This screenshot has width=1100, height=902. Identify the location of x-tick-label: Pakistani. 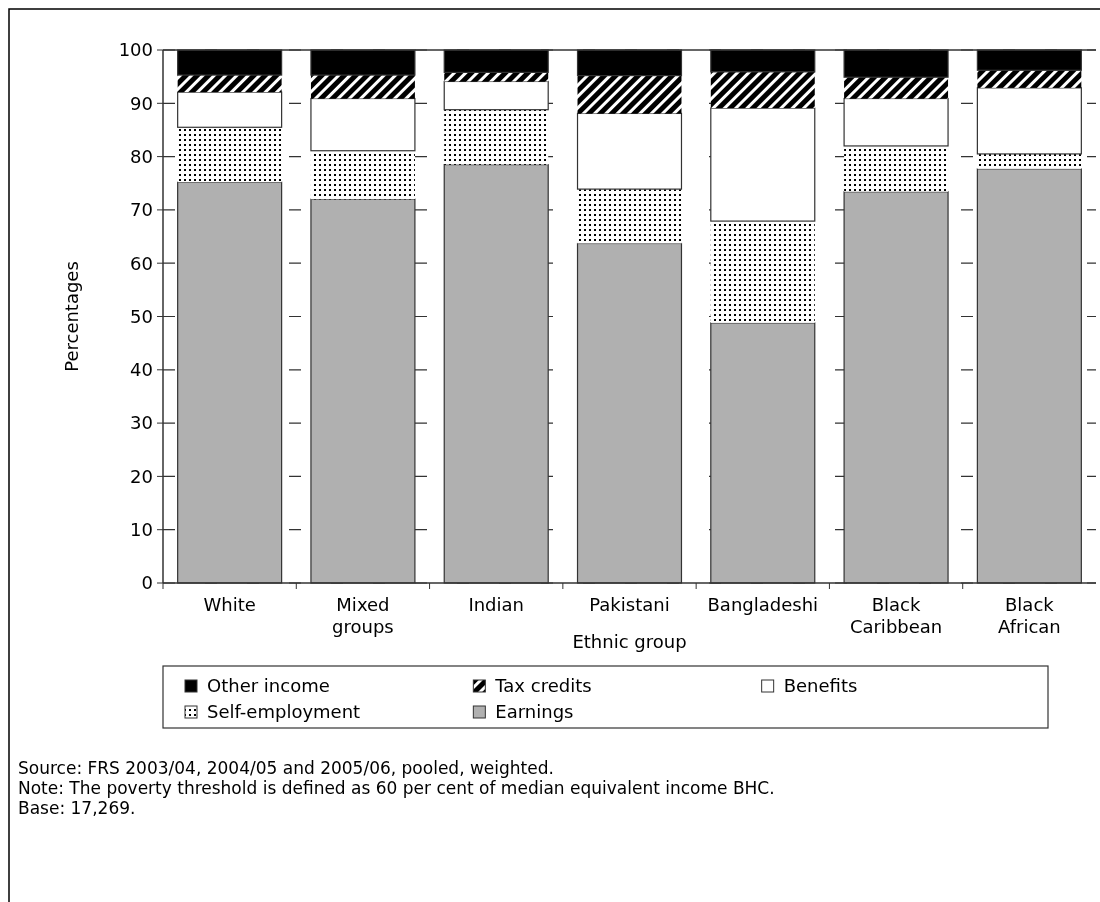
(629, 604).